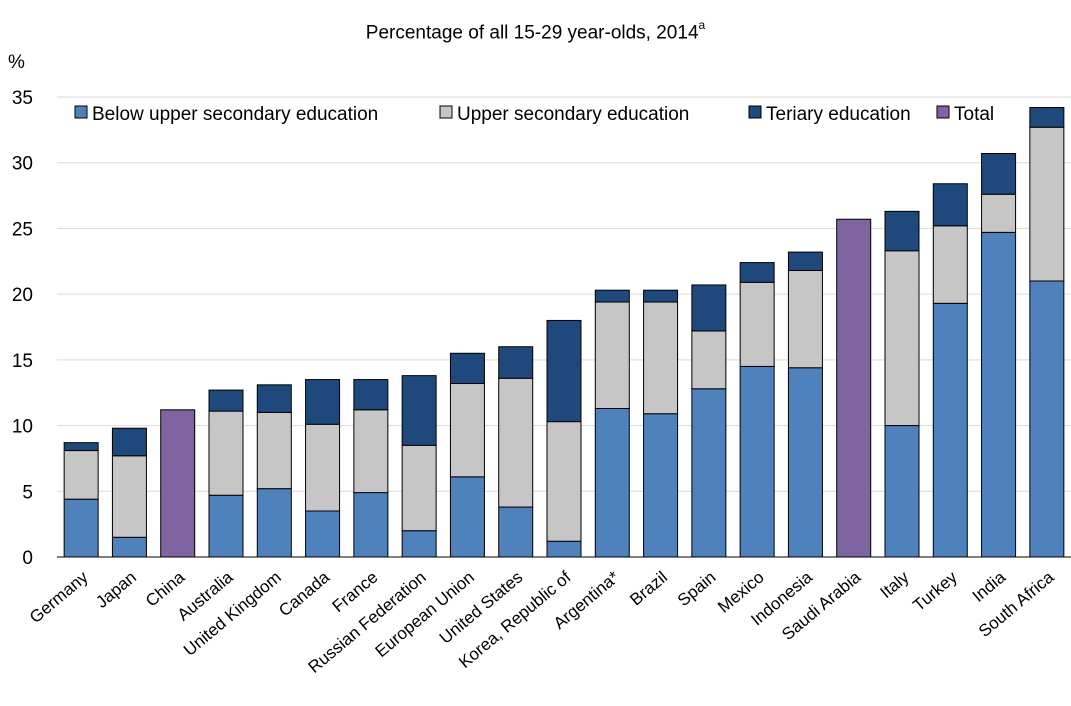  What do you see at coordinates (27, 558) in the screenshot?
I see `y-tick-label: 0` at bounding box center [27, 558].